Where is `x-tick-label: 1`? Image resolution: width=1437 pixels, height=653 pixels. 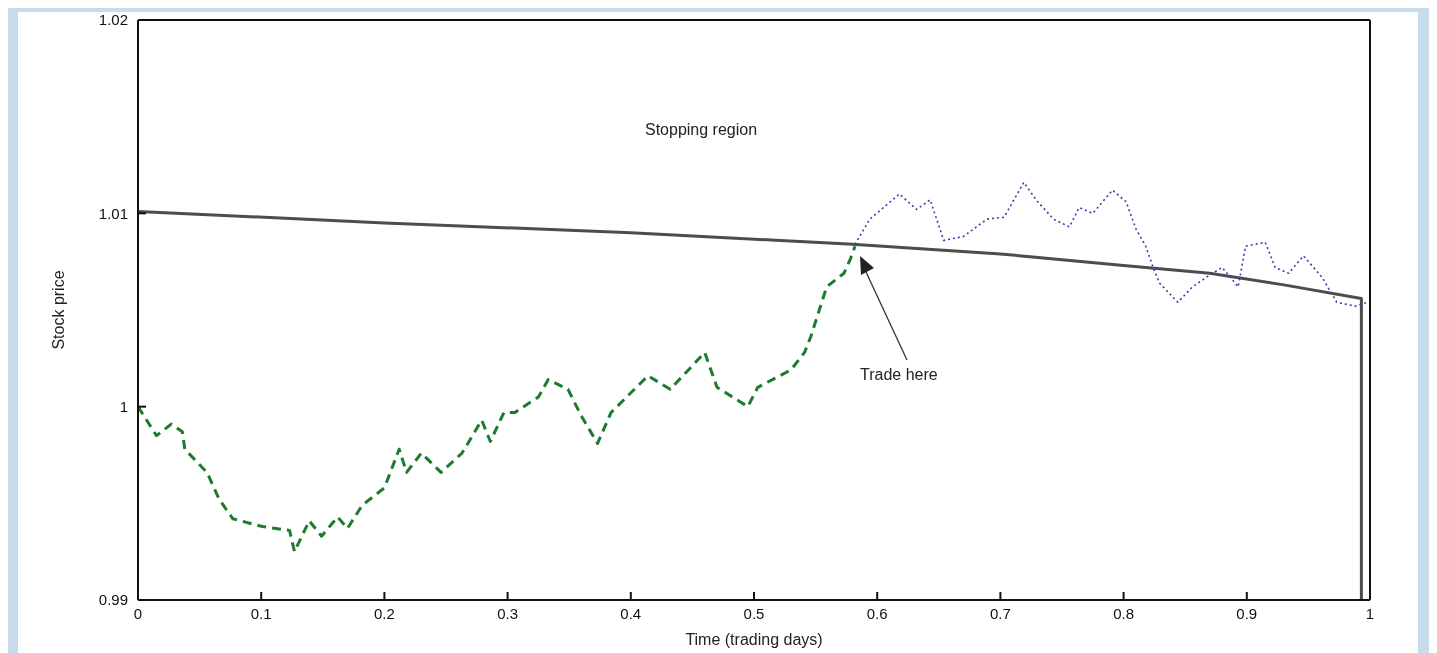 x-tick-label: 1 is located at coordinates (1370, 613).